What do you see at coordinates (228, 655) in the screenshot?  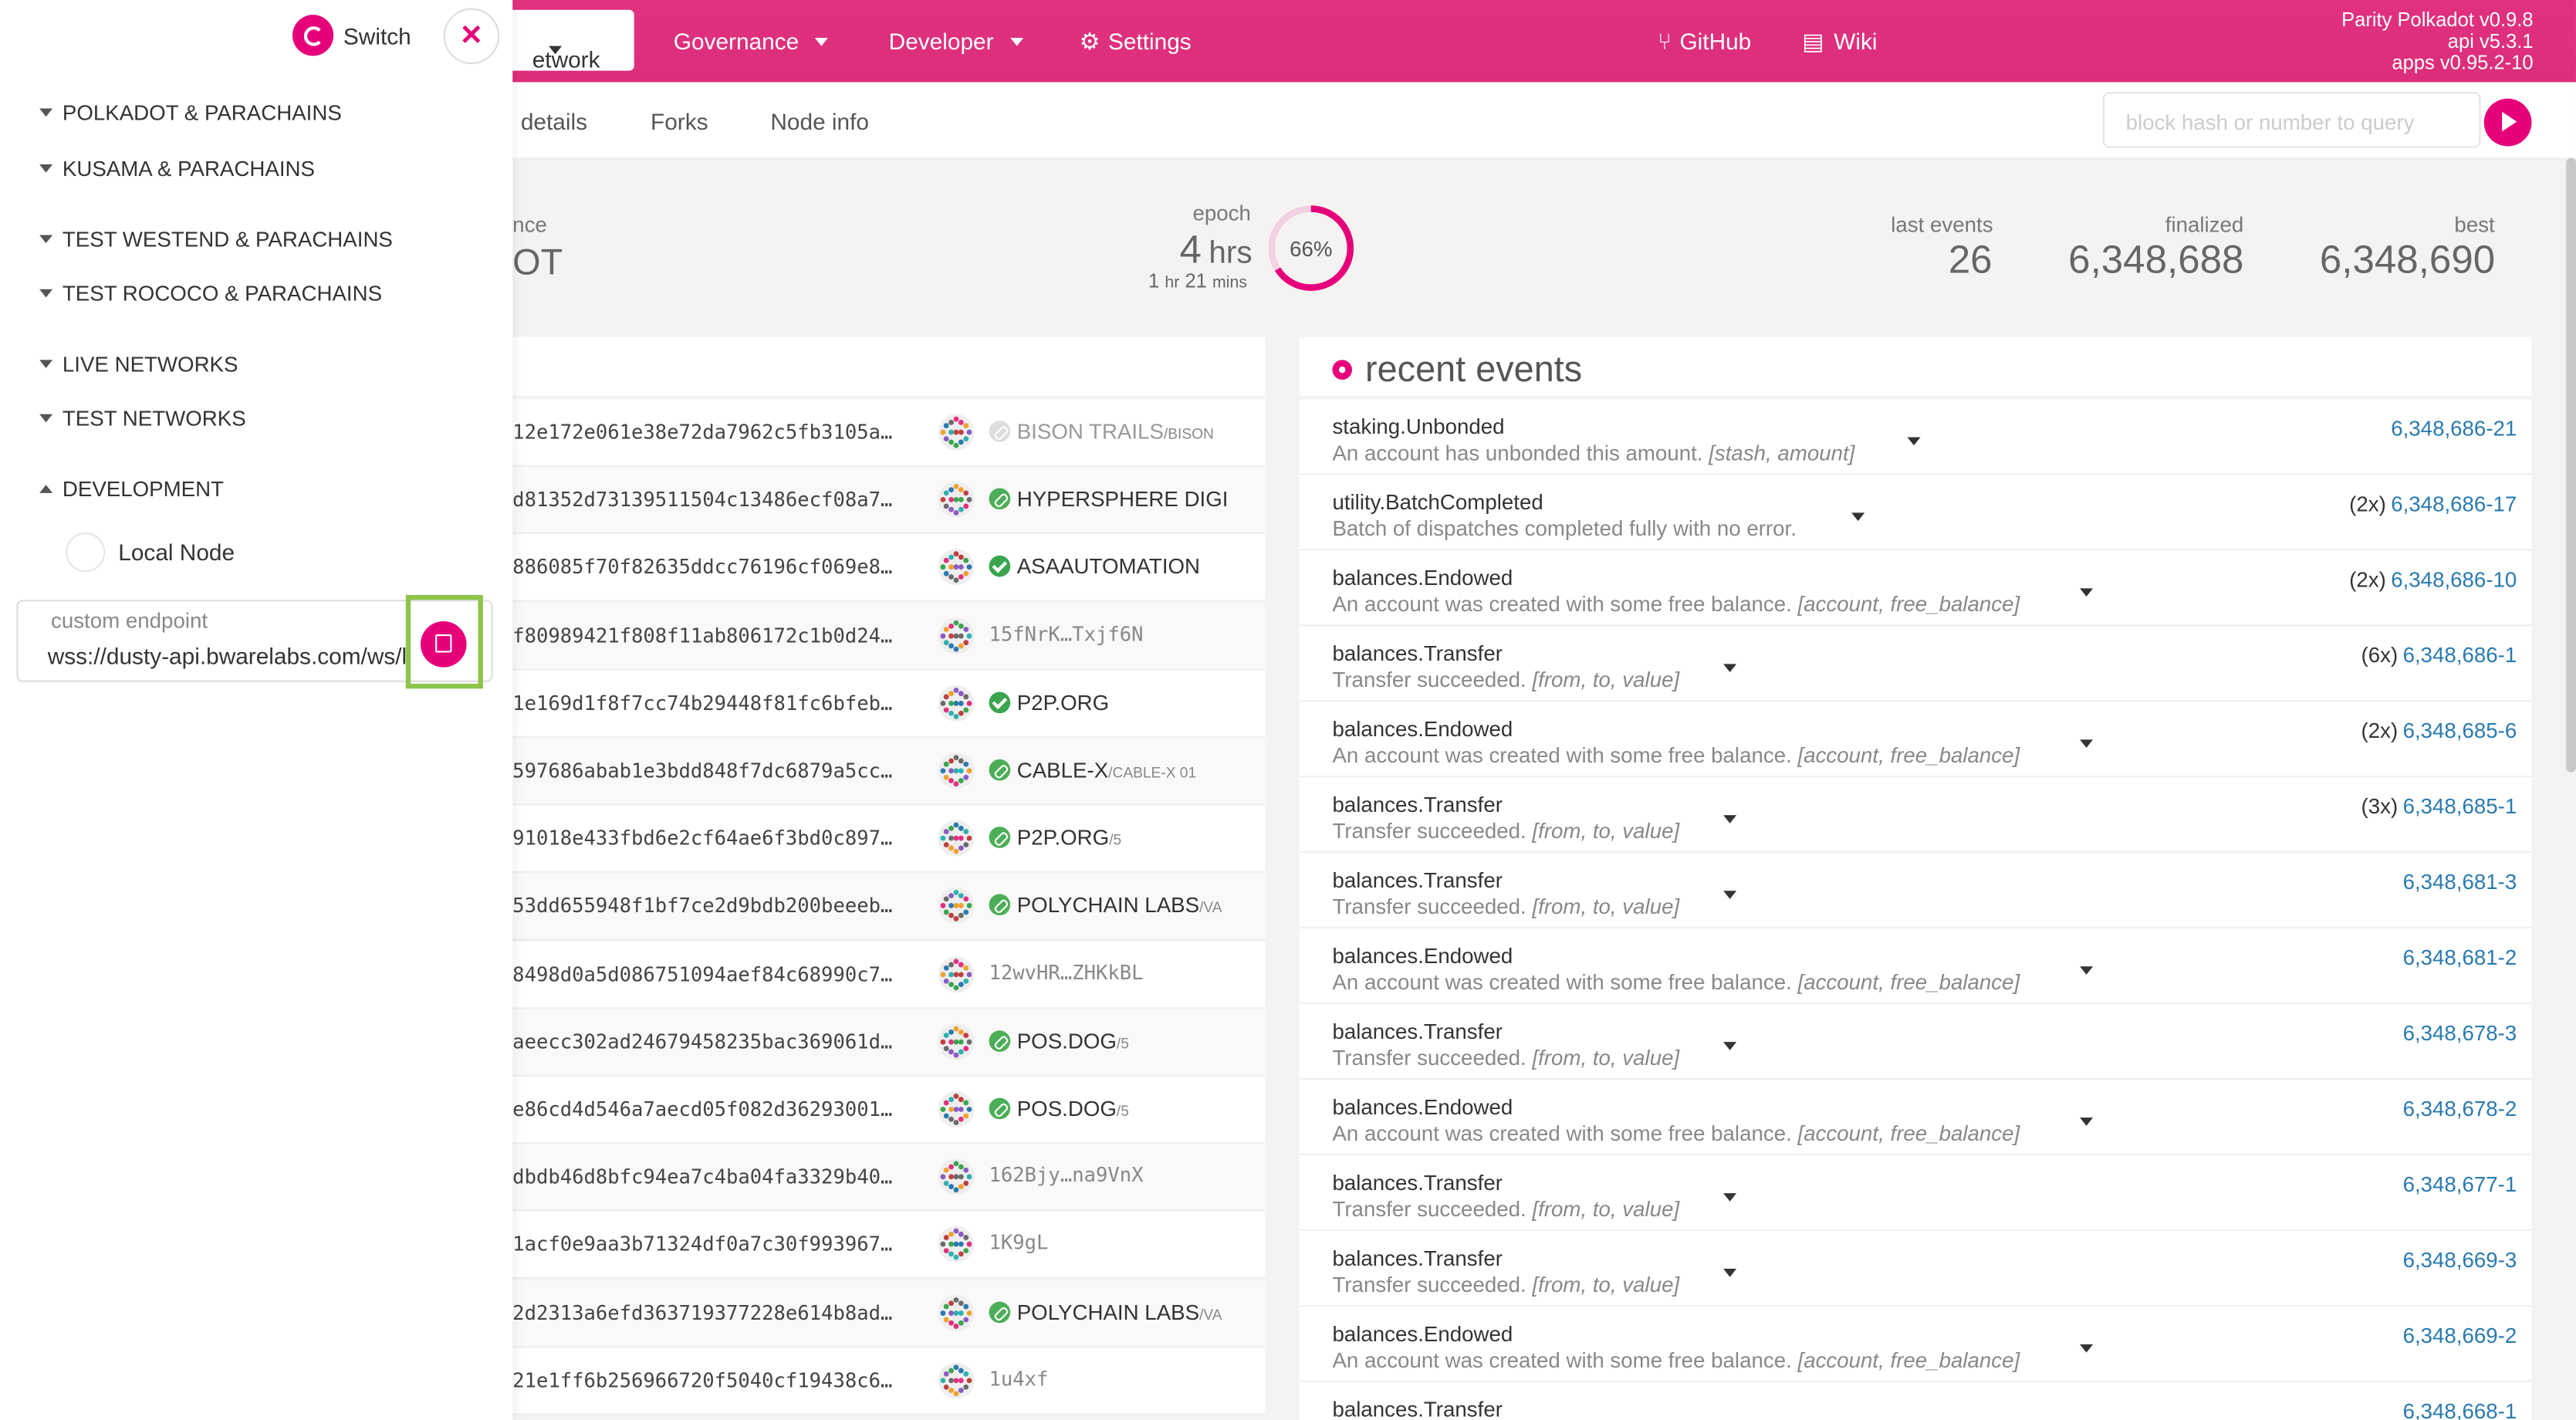 I see `custom-endpoint-input` at bounding box center [228, 655].